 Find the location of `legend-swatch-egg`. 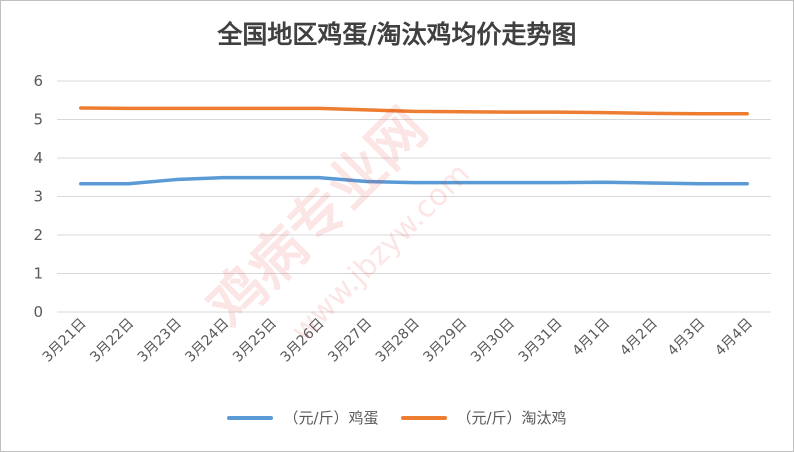

legend-swatch-egg is located at coordinates (250, 417).